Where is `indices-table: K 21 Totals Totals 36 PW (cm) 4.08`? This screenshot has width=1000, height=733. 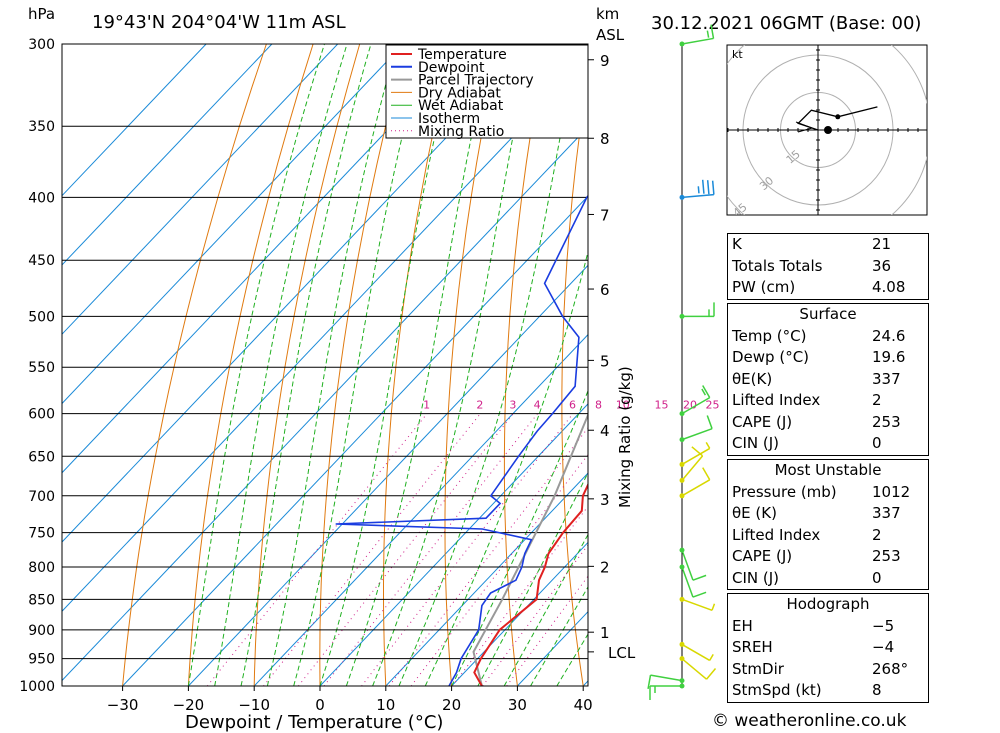 indices-table: K 21 Totals Totals 36 PW (cm) 4.08 is located at coordinates (828, 266).